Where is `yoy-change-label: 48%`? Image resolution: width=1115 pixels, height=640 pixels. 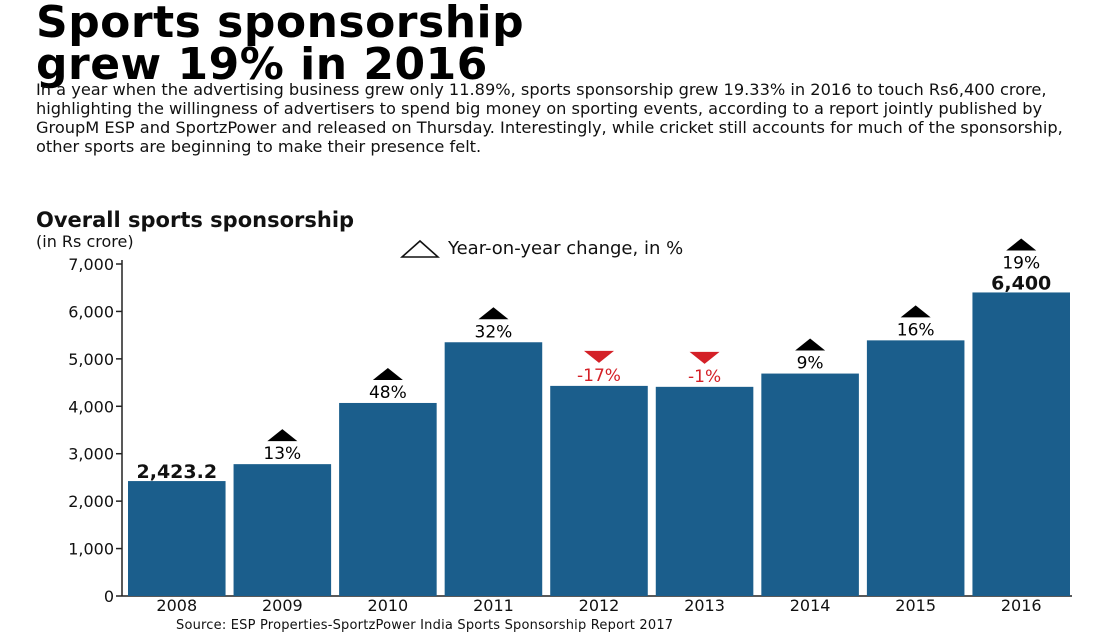 yoy-change-label: 48% is located at coordinates (388, 393).